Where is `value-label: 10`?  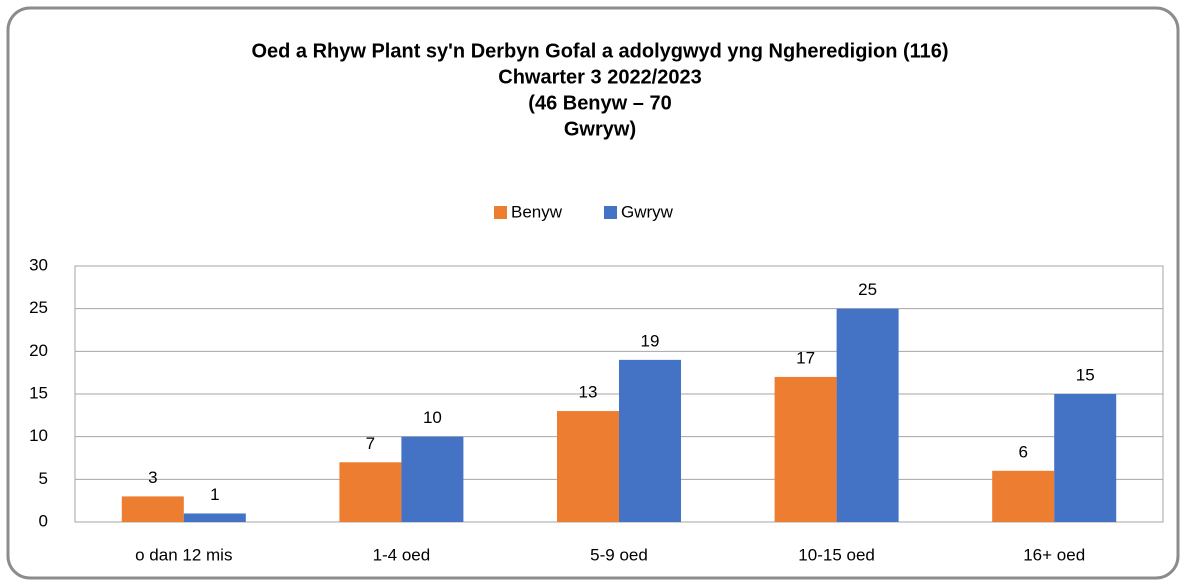 value-label: 10 is located at coordinates (432, 417).